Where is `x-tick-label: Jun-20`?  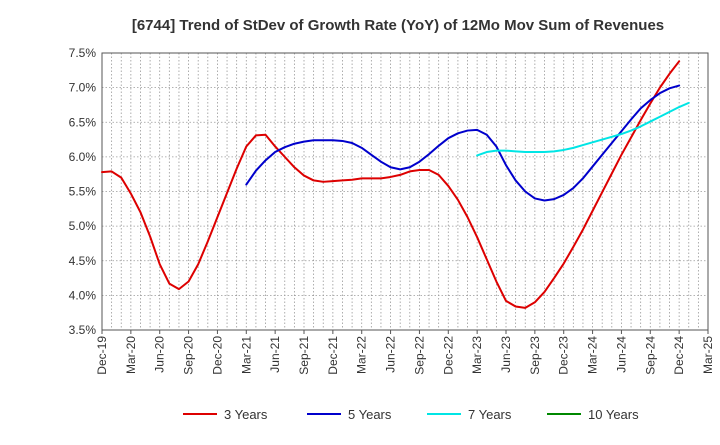 x-tick-label: Jun-20 is located at coordinates (160, 354).